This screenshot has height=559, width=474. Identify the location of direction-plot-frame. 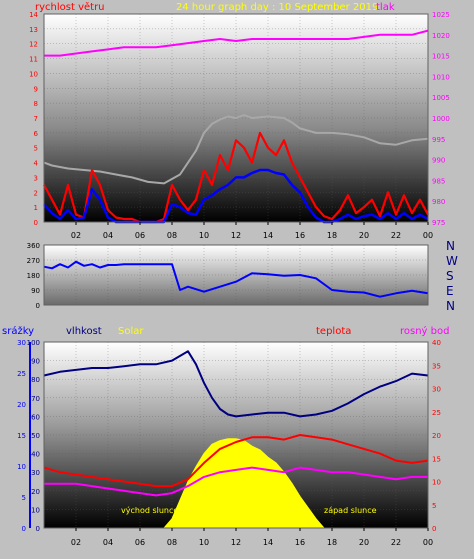
(236, 275).